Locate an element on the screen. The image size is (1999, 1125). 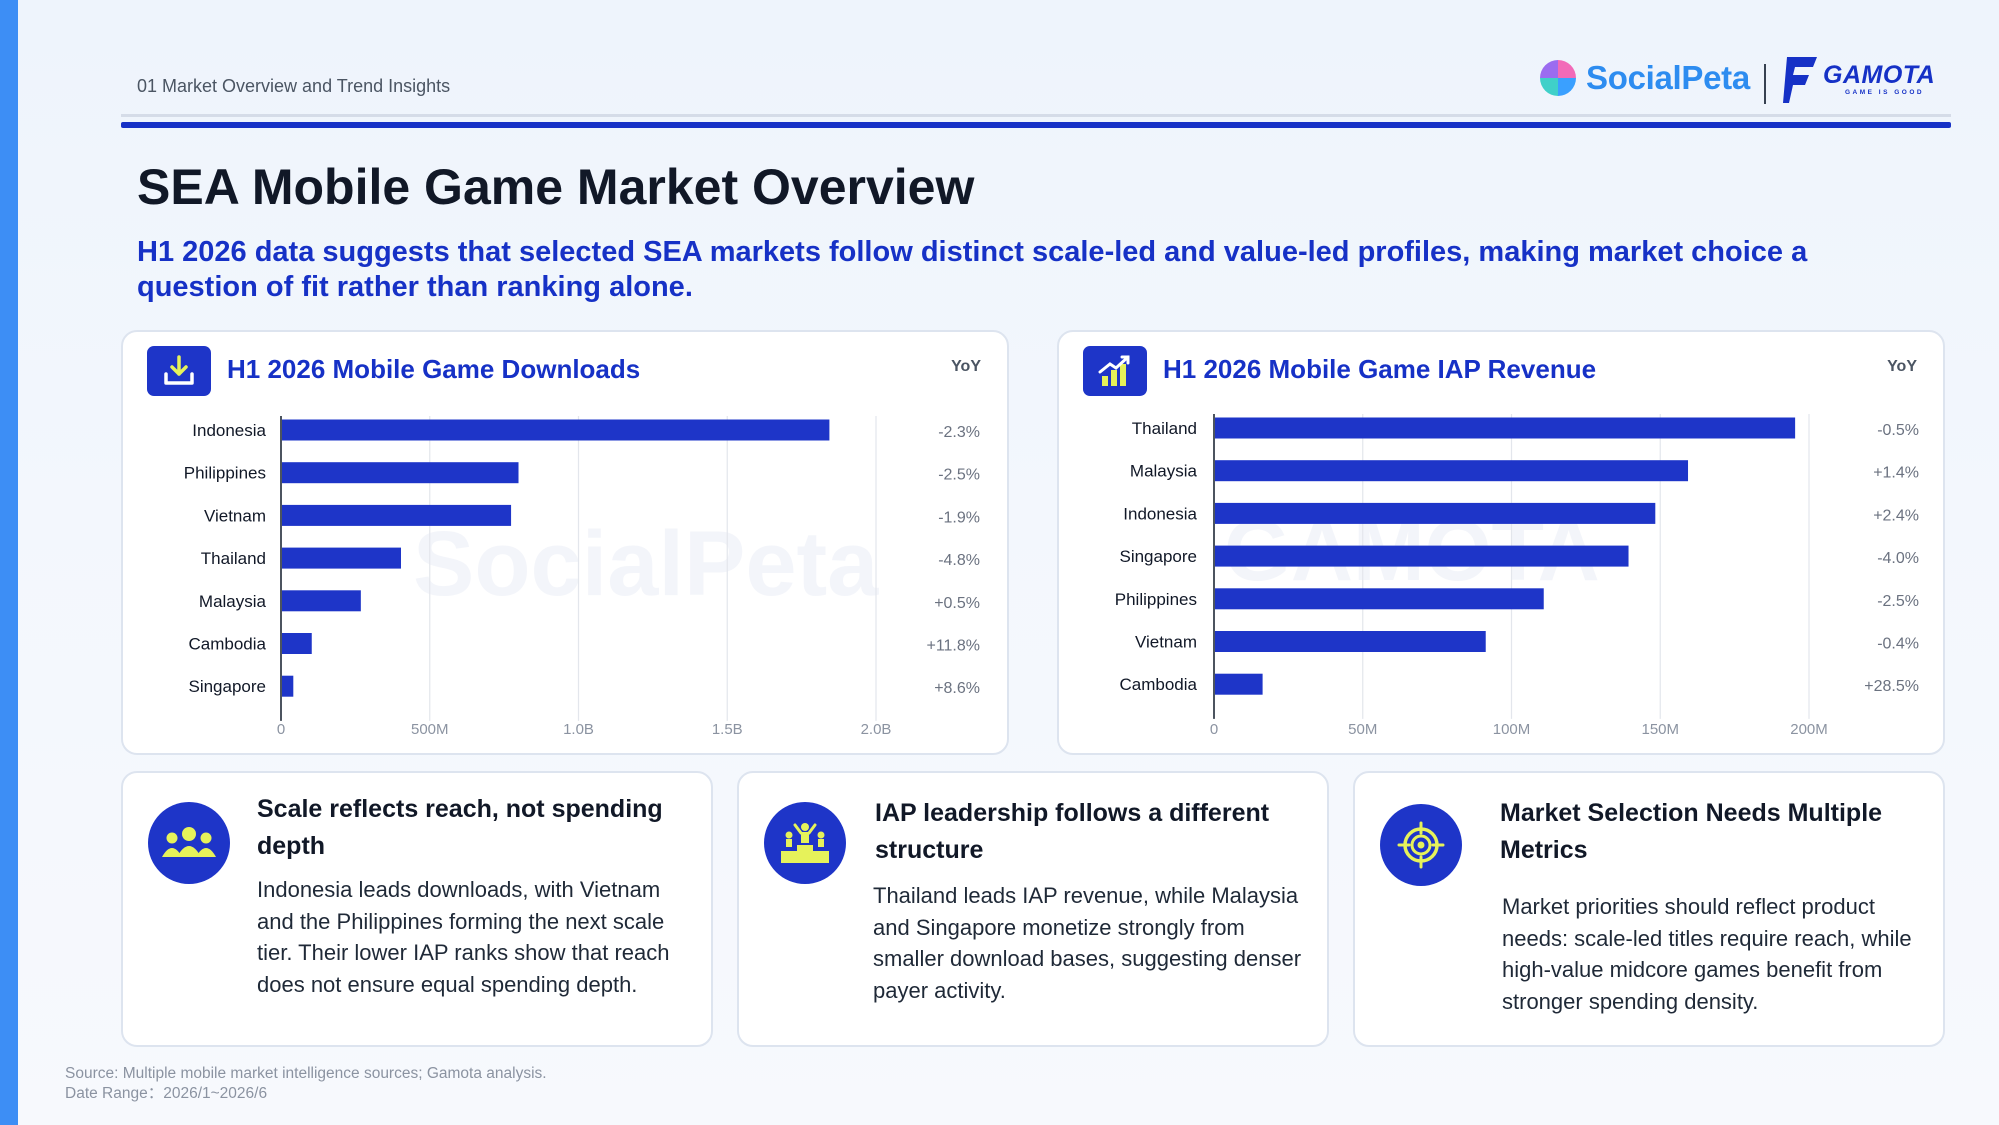
x-tick-label: 1.0B is located at coordinates (578, 729).